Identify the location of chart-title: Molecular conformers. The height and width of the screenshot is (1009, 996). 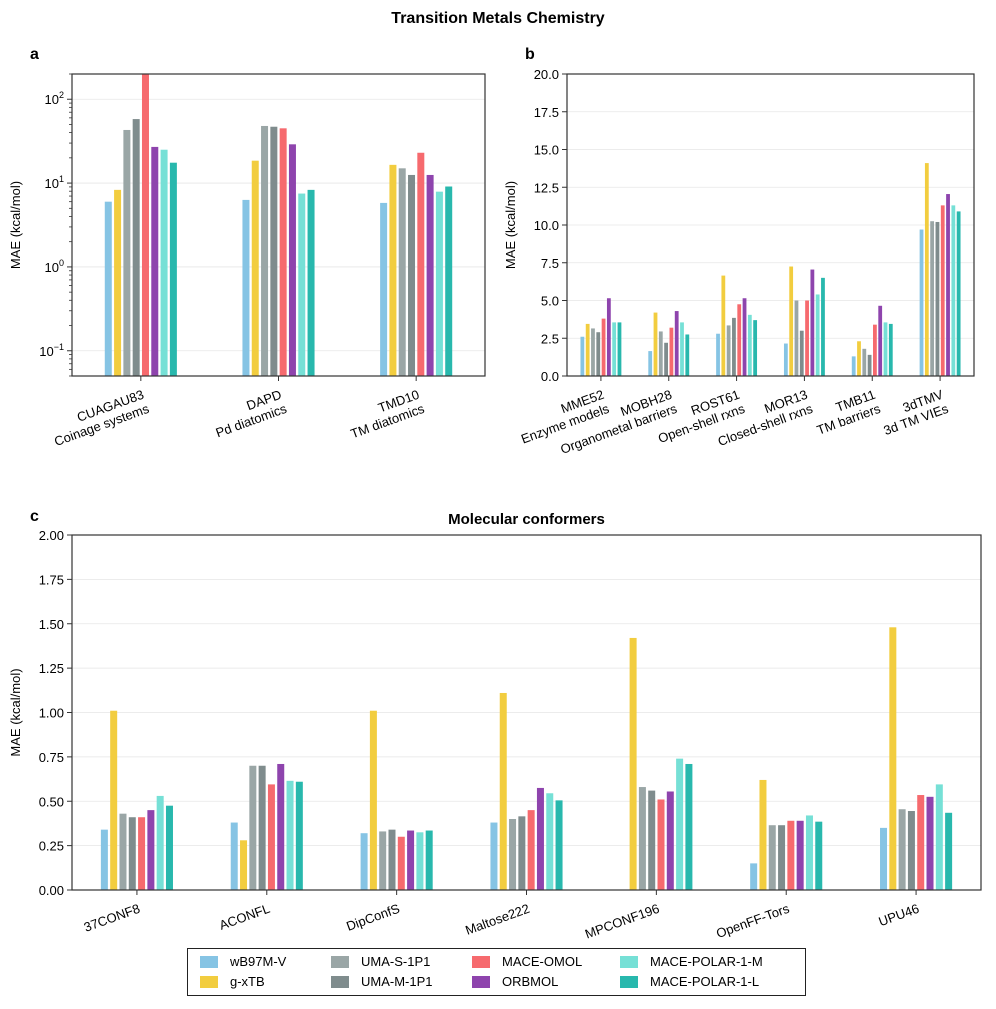
(526, 519).